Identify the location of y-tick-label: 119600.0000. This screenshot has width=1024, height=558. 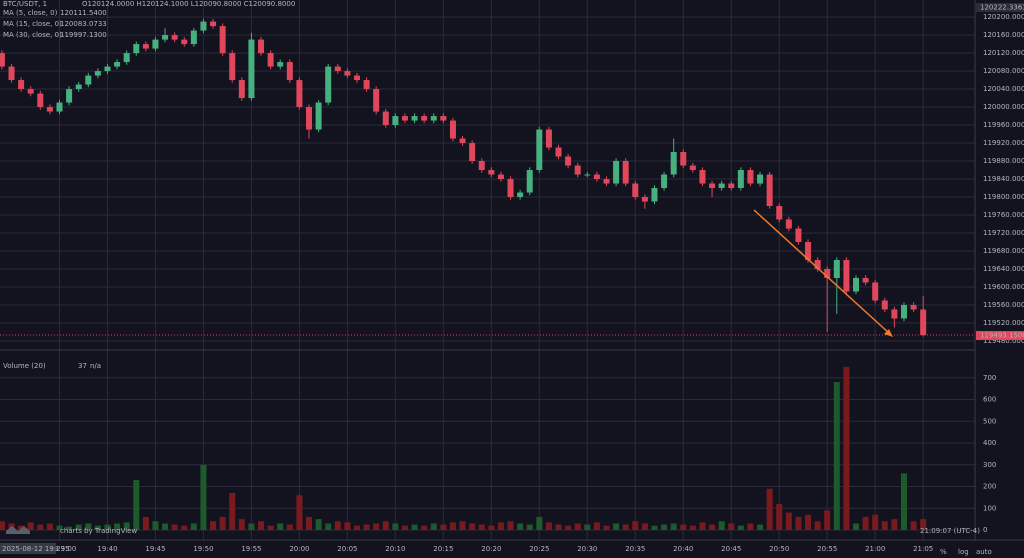
(1003, 287).